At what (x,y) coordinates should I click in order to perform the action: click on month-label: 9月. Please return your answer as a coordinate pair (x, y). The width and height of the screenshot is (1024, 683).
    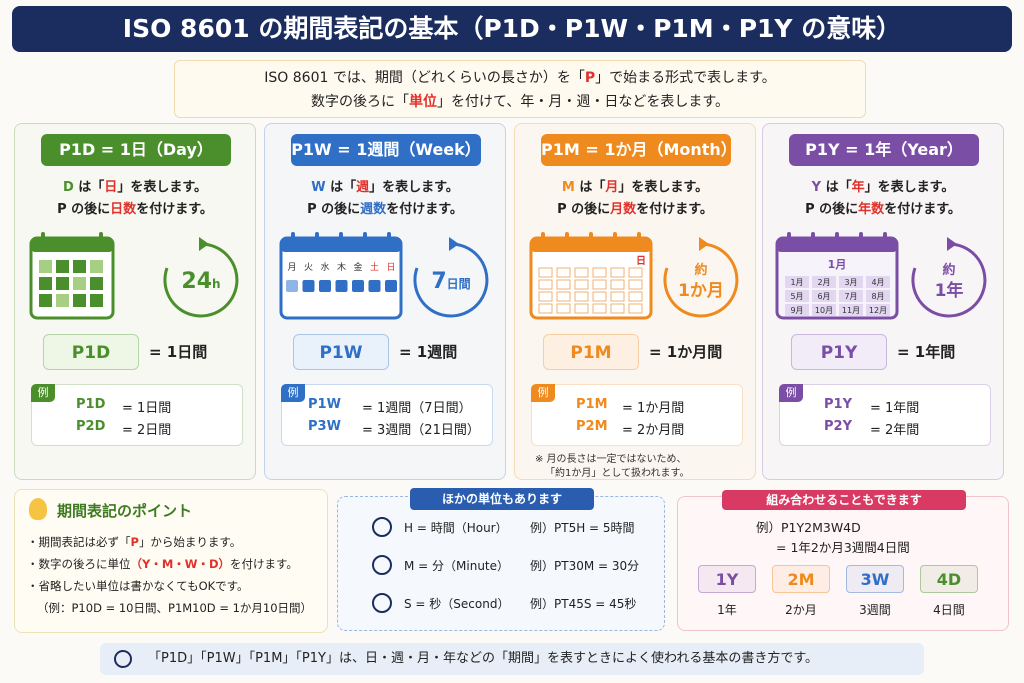
    Looking at the image, I should click on (796, 310).